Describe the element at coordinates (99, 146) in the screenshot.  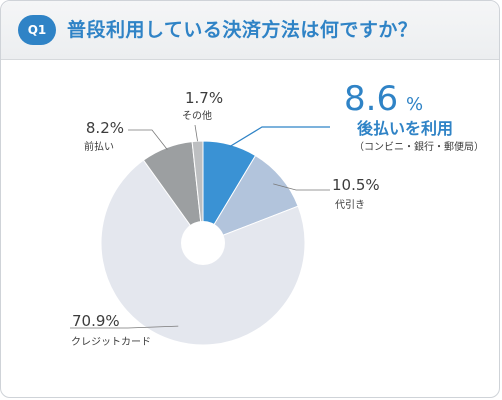
I see `data-label-3-name: 前払い` at that location.